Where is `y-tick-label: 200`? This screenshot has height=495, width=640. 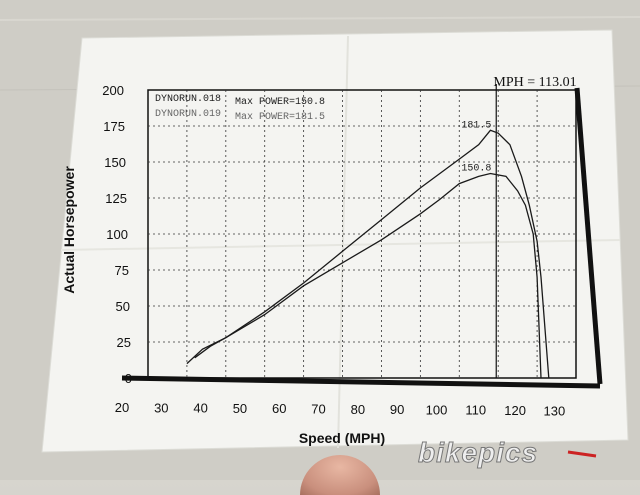
y-tick-label: 200 is located at coordinates (113, 90).